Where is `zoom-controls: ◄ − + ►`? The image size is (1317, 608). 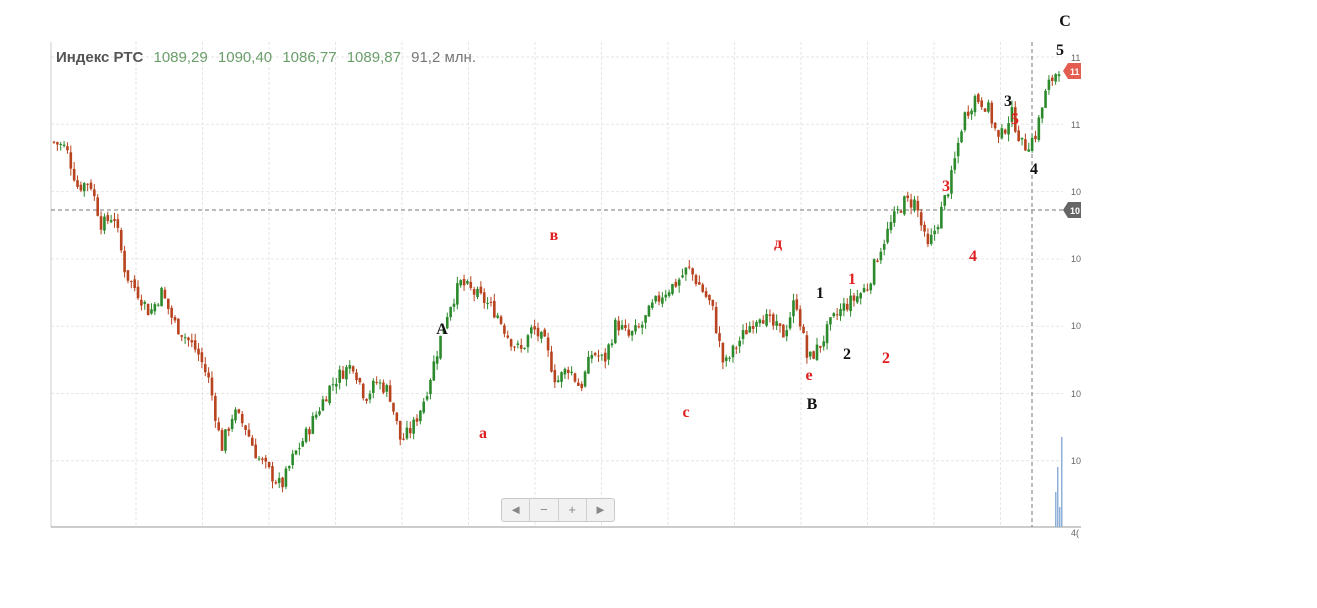 zoom-controls: ◄ − + ► is located at coordinates (558, 510).